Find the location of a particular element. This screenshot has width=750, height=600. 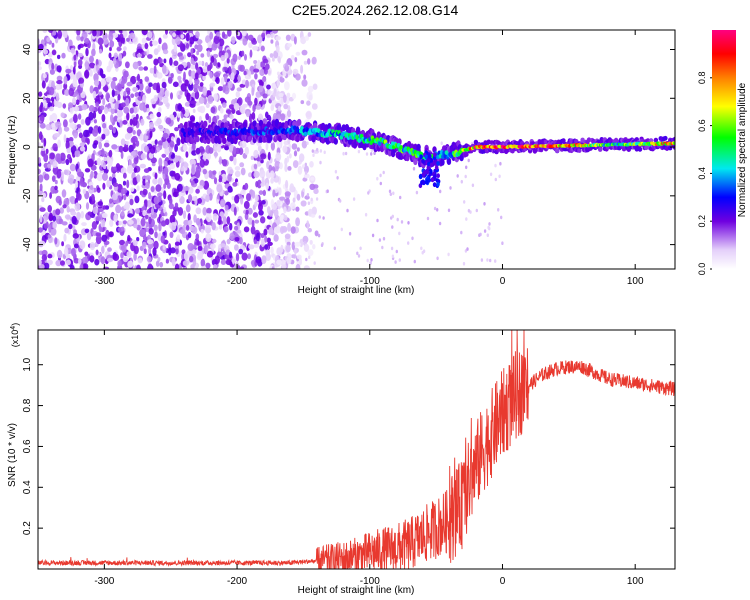

y-tick-label: 0 is located at coordinates (27, 147).